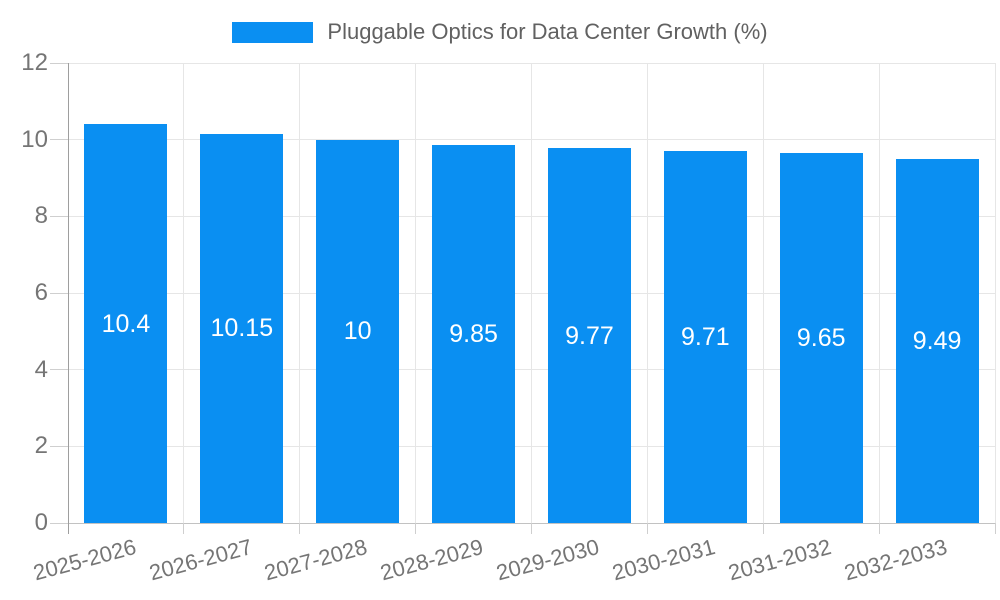 The width and height of the screenshot is (1000, 600). What do you see at coordinates (547, 560) in the screenshot?
I see `x-axis-label: 2029-2030` at bounding box center [547, 560].